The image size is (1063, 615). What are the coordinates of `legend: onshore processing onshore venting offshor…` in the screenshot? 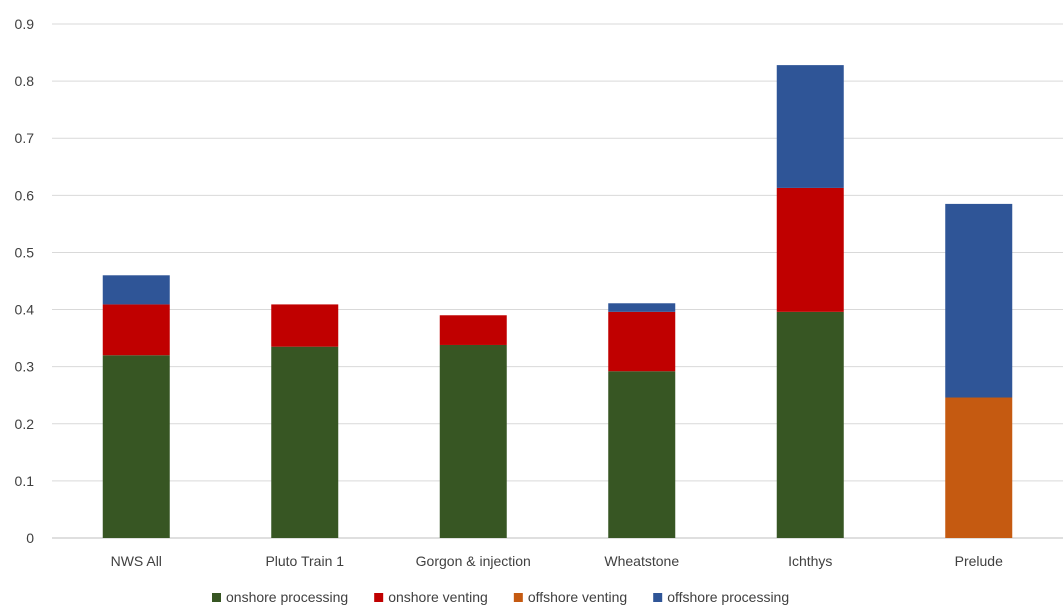 It's located at (500, 597).